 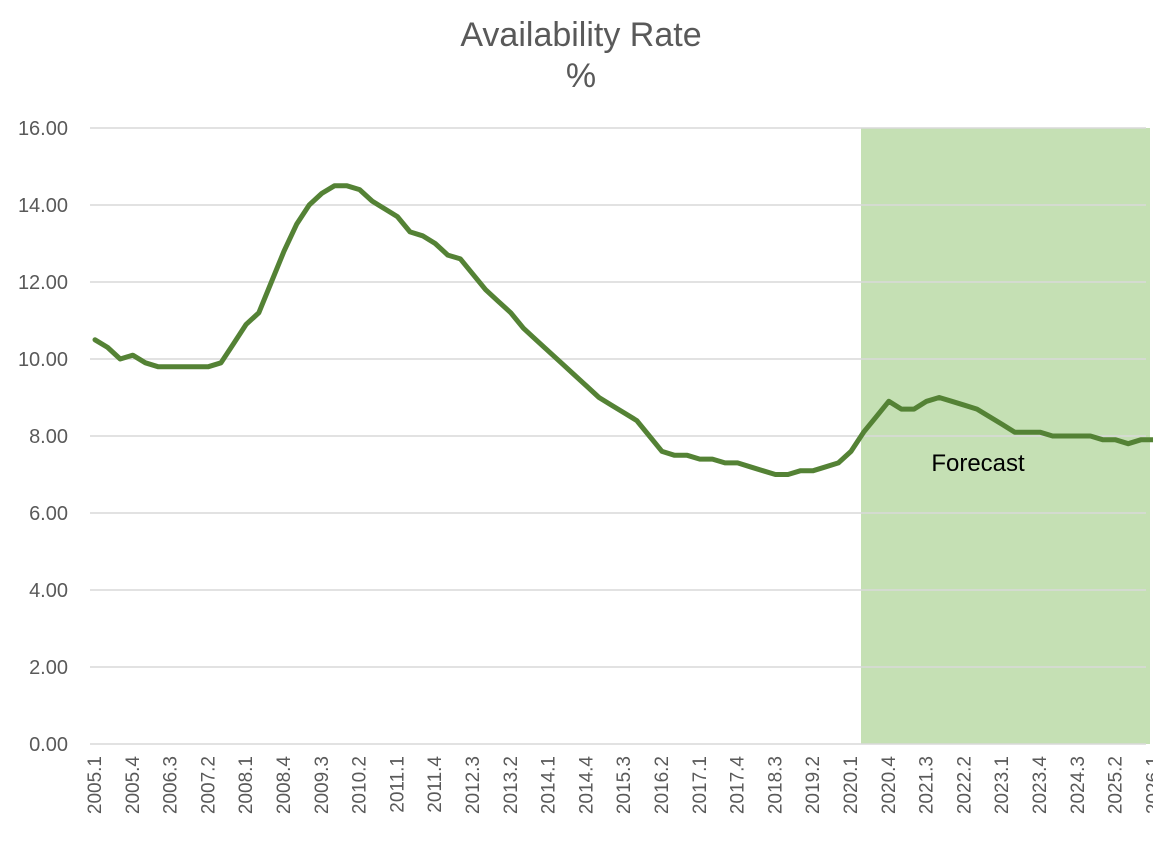 I want to click on chart-subtitle: %, so click(x=581, y=76).